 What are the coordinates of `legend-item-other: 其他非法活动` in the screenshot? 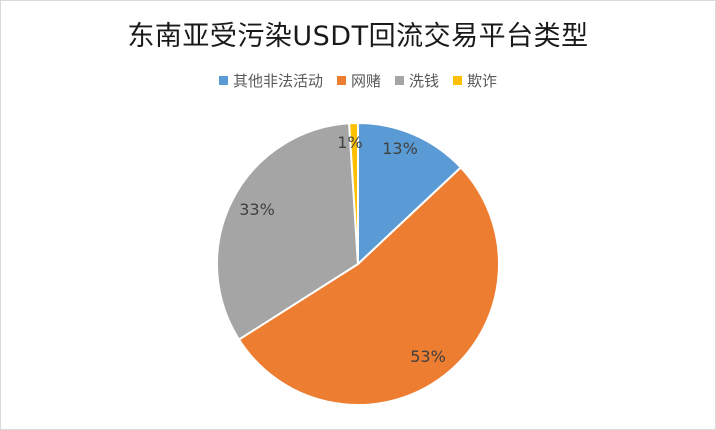 It's located at (270, 80).